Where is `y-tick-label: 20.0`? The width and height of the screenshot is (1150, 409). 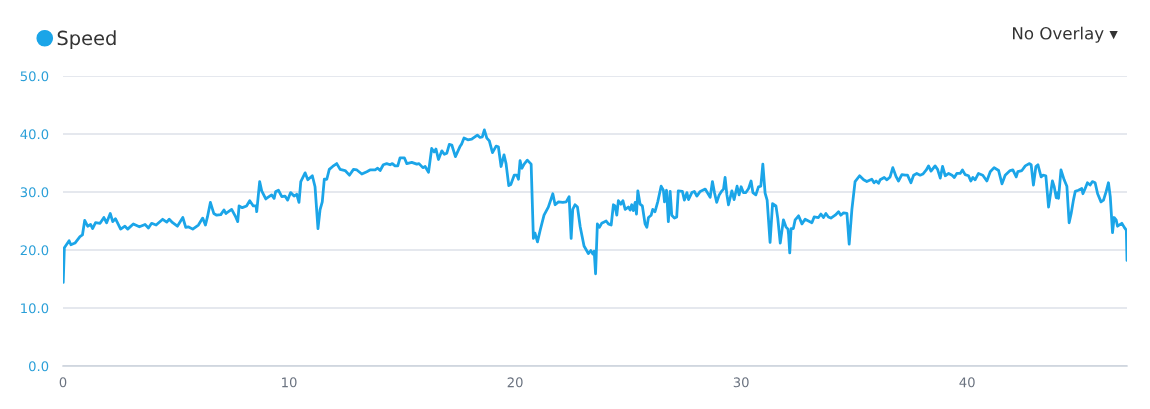 y-tick-label: 20.0 is located at coordinates (34, 250).